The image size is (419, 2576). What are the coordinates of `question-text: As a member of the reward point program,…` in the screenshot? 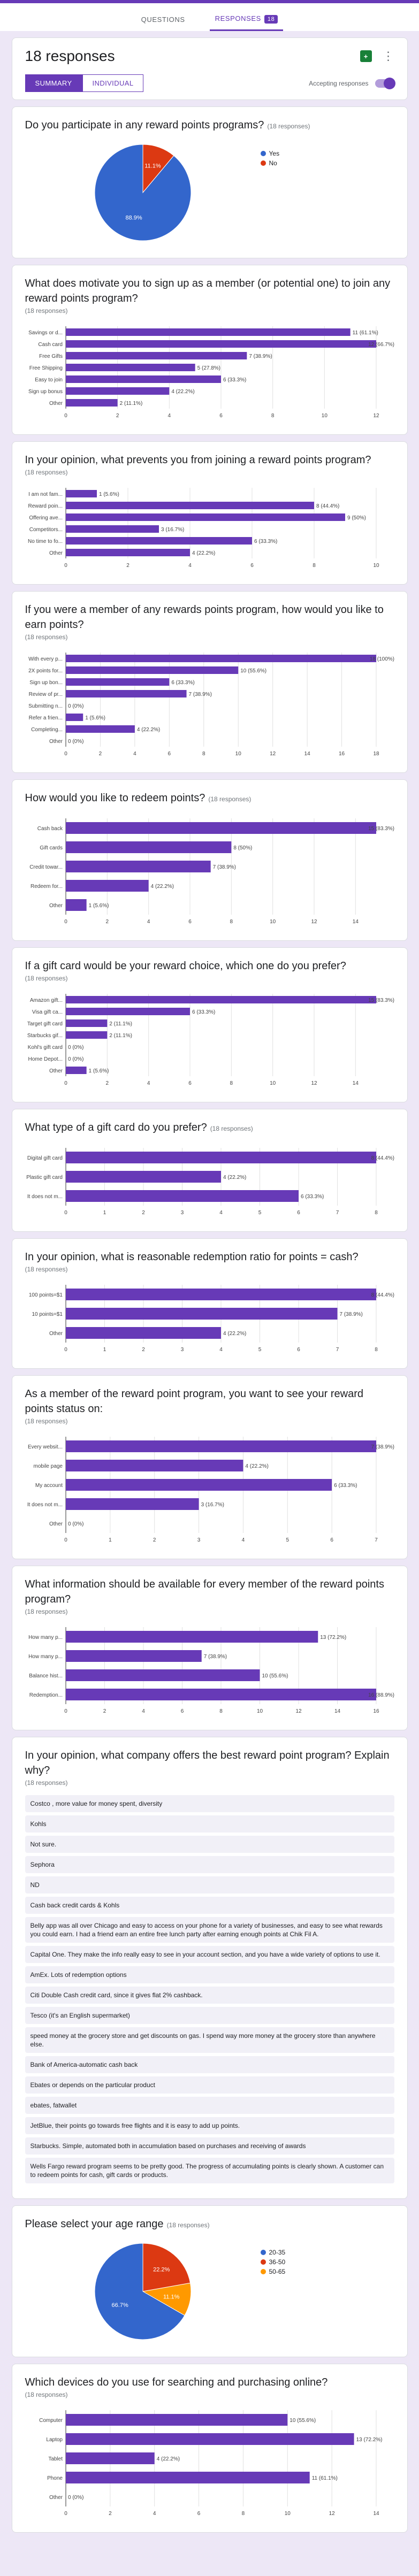 It's located at (195, 1401).